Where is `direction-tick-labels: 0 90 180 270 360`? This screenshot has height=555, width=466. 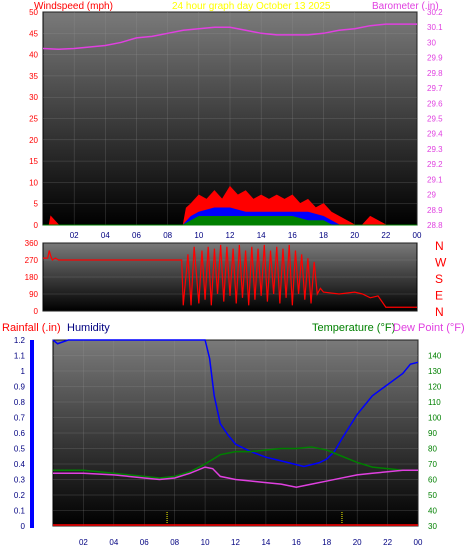 direction-tick-labels: 0 90 180 270 360 is located at coordinates (32, 277).